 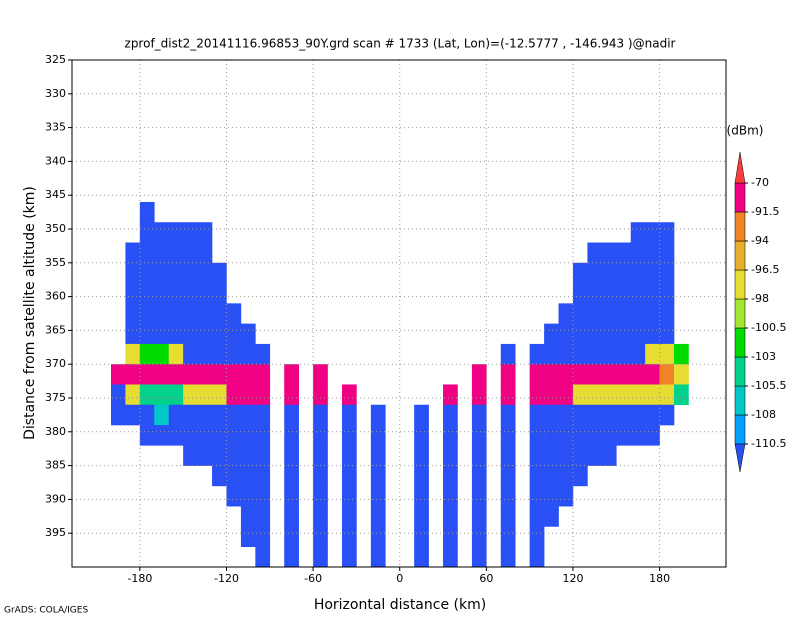 I want to click on colorbar-label: -108, so click(x=763, y=414).